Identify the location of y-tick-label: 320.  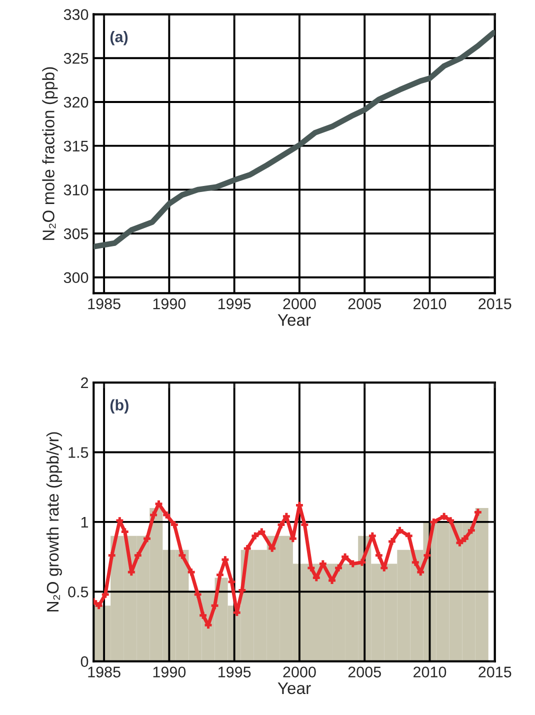
(76, 102).